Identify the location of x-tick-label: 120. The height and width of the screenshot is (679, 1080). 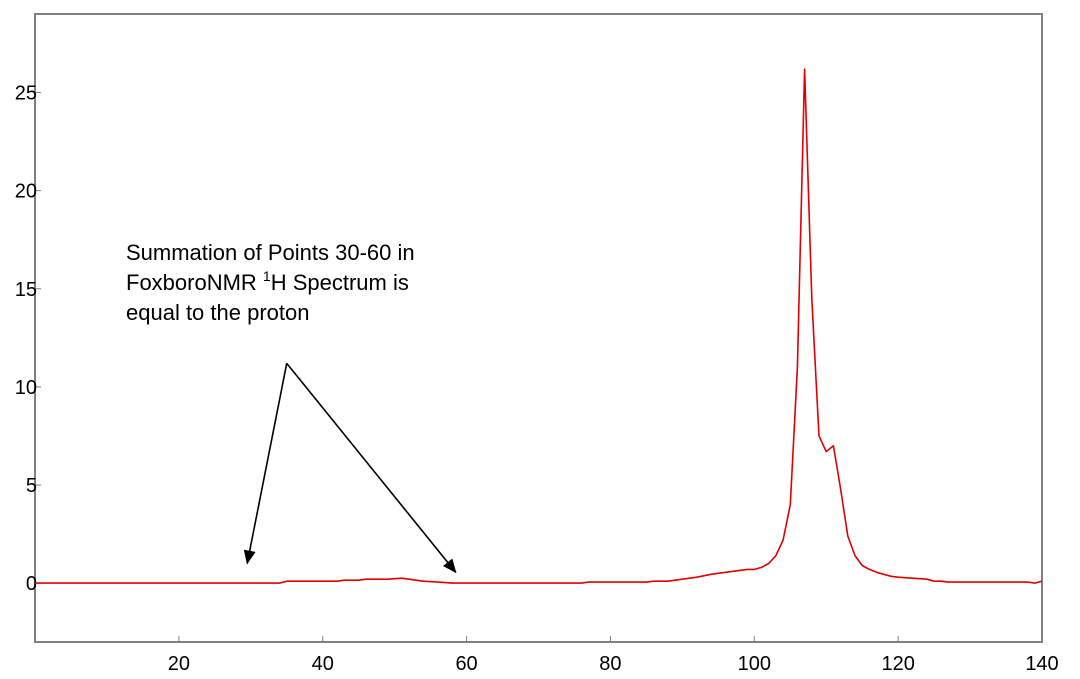
(897, 664).